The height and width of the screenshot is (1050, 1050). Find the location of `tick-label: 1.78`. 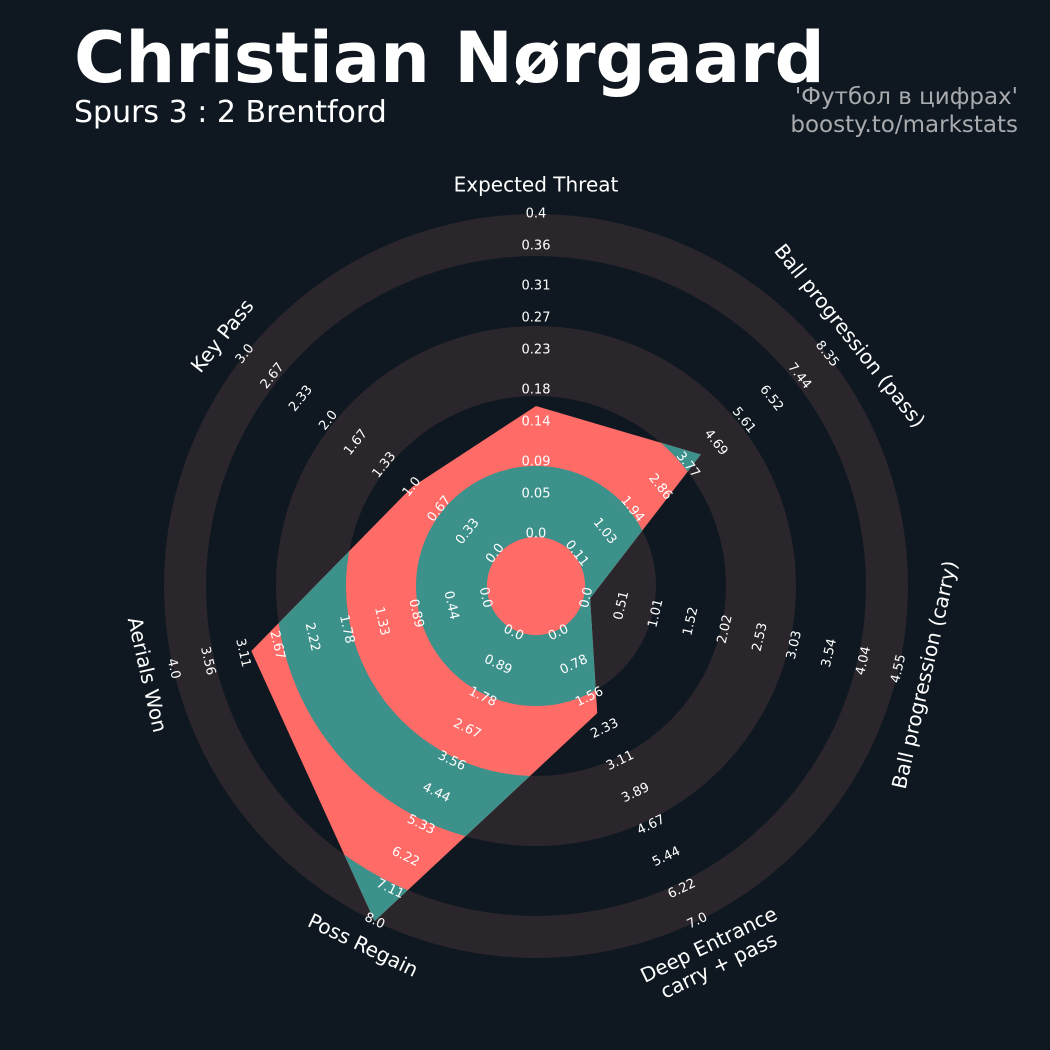

tick-label: 1.78 is located at coordinates (346, 629).